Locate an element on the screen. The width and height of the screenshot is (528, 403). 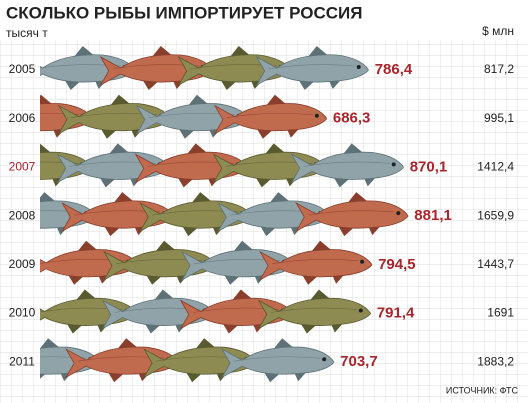
y-tick-label: 2010 is located at coordinates (22, 313).